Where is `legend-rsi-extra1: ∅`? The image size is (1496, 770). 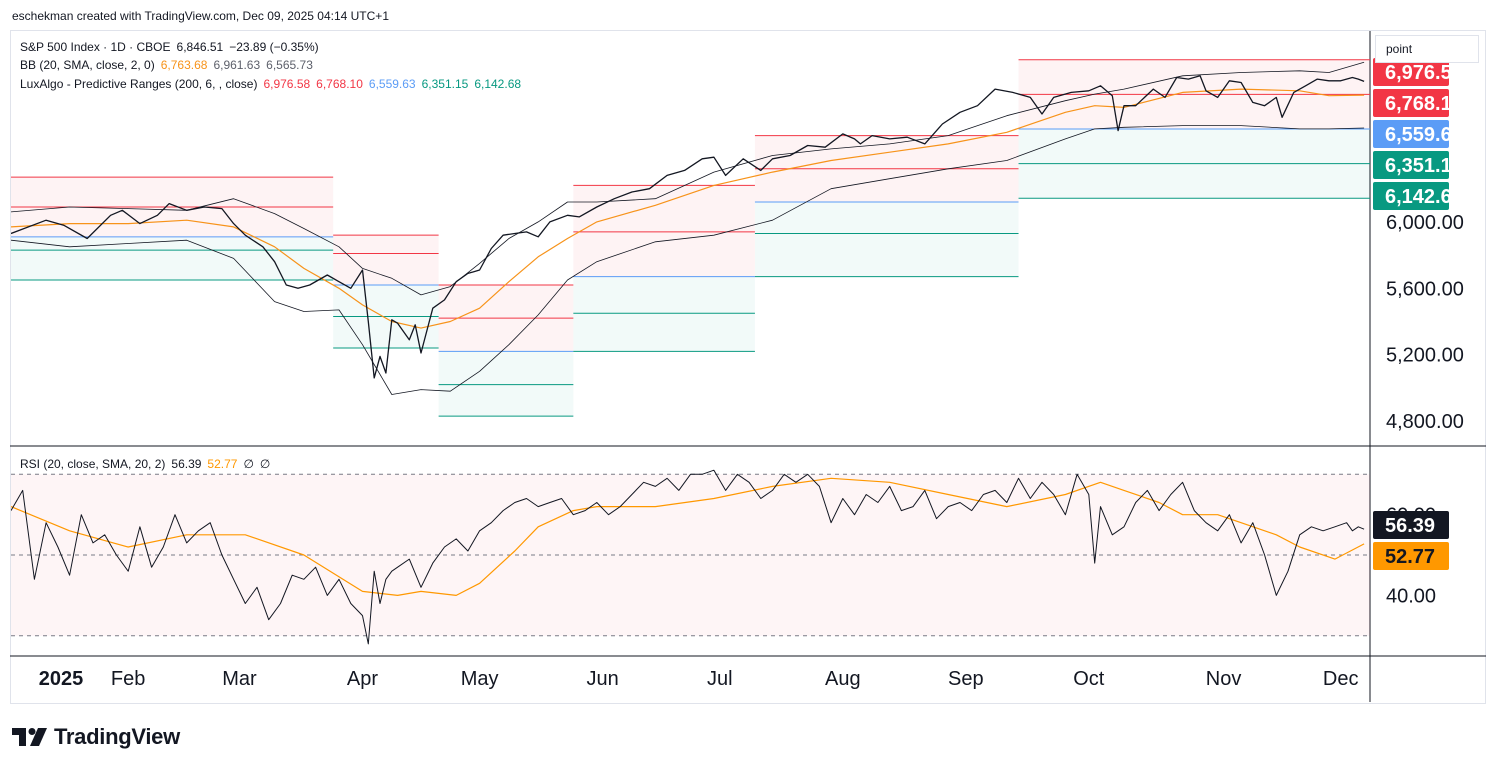 legend-rsi-extra1: ∅ is located at coordinates (248, 464).